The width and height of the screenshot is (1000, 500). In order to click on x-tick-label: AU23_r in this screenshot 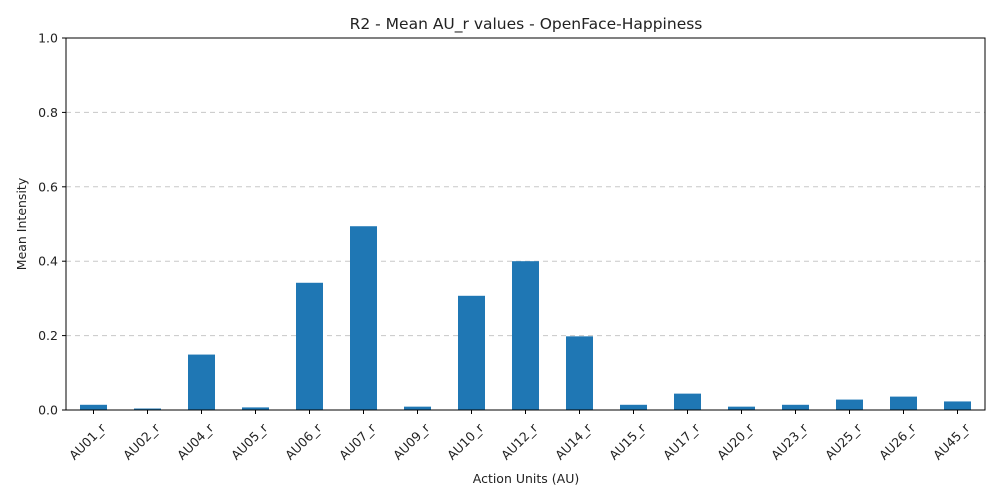, I will do `click(789, 441)`.